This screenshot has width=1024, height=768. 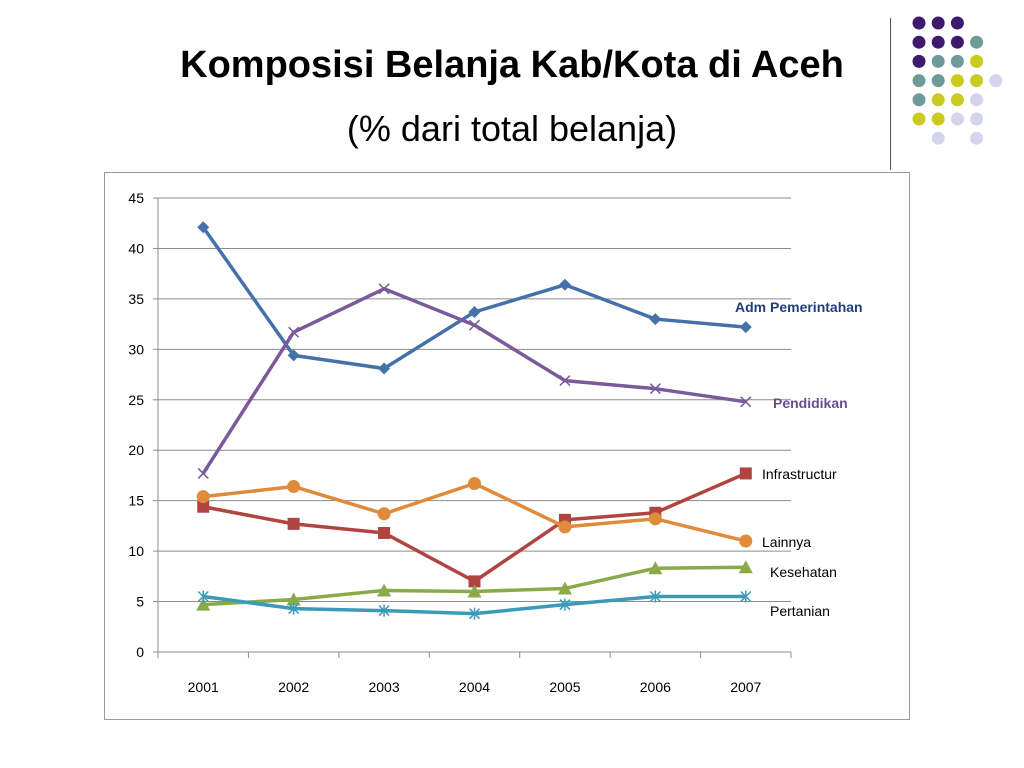 What do you see at coordinates (140, 602) in the screenshot?
I see `y-tick-label: 5` at bounding box center [140, 602].